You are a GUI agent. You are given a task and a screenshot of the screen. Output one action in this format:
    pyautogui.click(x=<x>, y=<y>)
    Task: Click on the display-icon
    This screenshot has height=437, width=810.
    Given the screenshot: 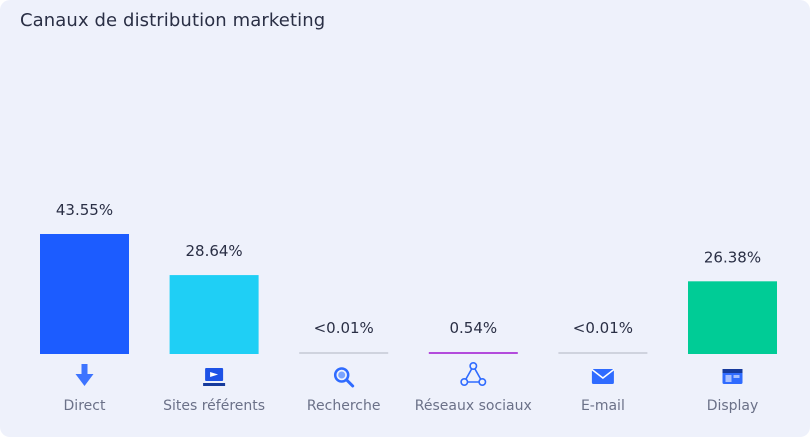 What is the action you would take?
    pyautogui.click(x=732, y=376)
    